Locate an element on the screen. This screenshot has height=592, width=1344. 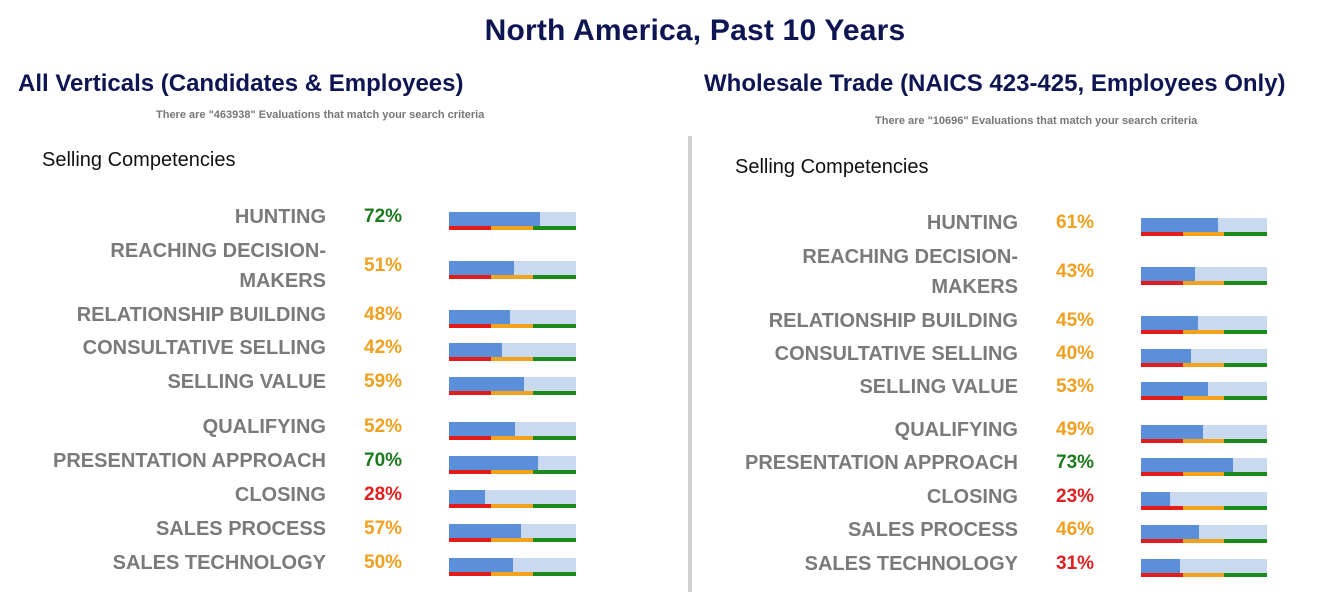
competency-percentage: 50% is located at coordinates (383, 562).